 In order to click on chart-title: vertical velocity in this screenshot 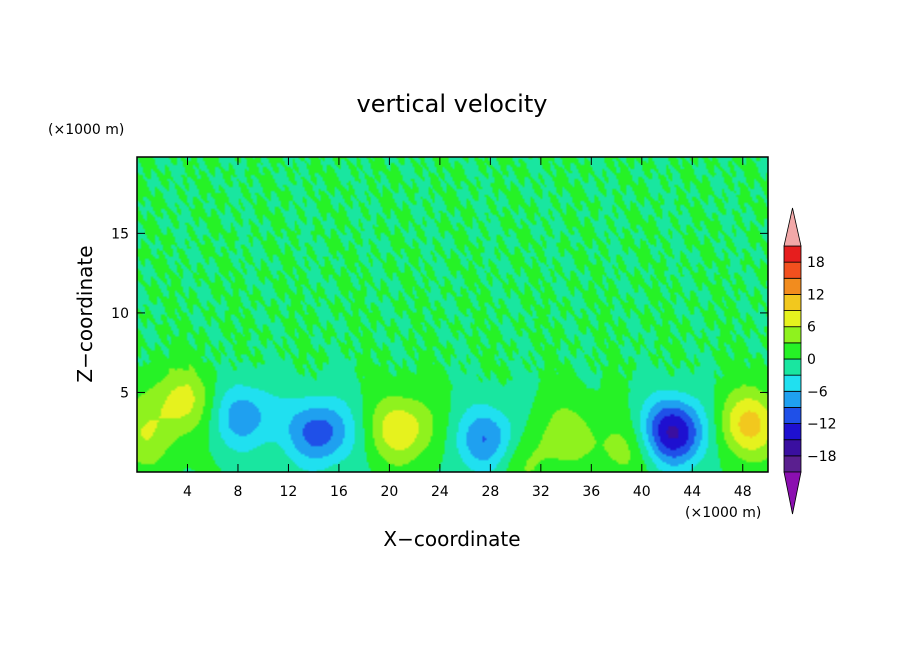, I will do `click(452, 104)`.